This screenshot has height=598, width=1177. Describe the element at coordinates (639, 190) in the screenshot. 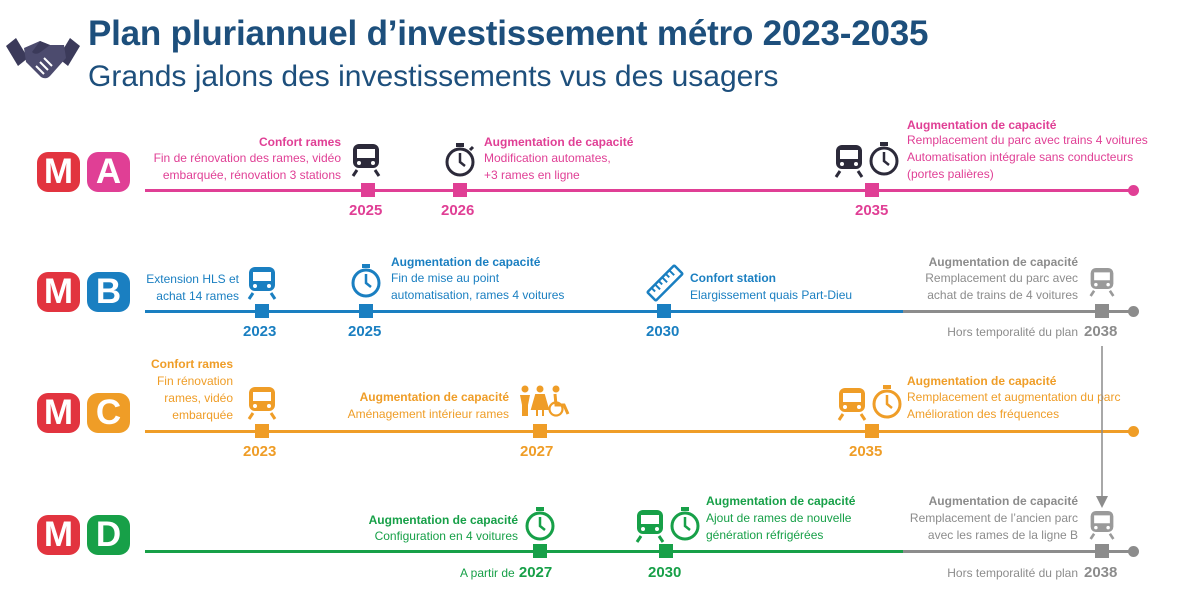

I see `timeline-line-a` at that location.